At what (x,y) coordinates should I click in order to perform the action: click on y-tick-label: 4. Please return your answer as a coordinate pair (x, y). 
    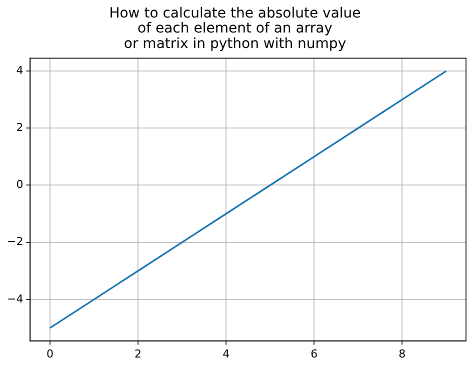
    Looking at the image, I should click on (20, 70).